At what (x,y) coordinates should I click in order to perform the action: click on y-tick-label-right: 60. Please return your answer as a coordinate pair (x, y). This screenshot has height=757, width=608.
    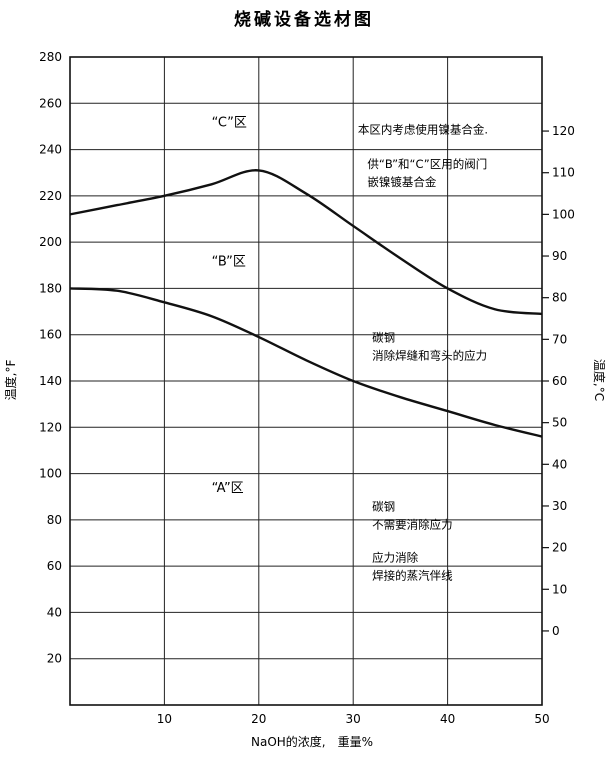
    Looking at the image, I should click on (559, 381).